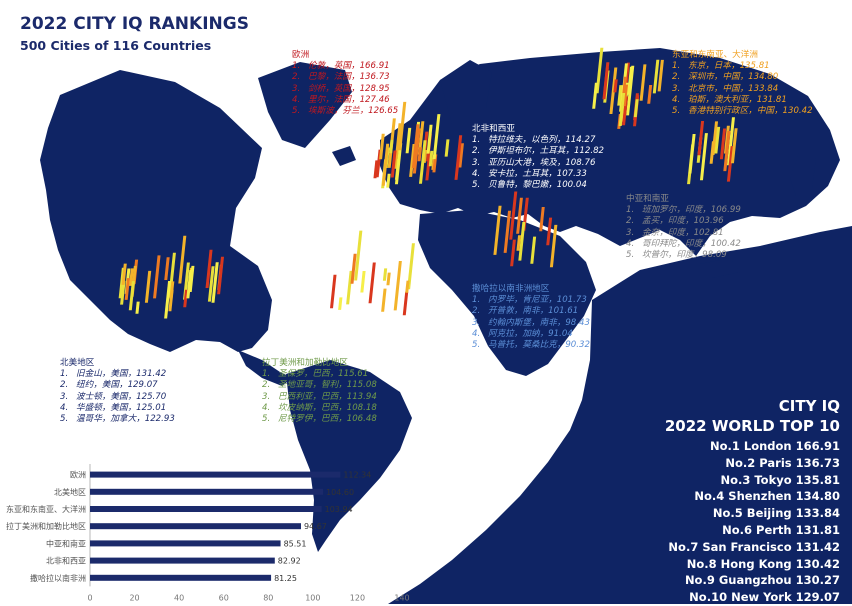 The image size is (852, 606). Describe the element at coordinates (538, 151) in the screenshot. I see `region-item: 2. 伊斯坦布尔，土耳其，112.82` at that location.